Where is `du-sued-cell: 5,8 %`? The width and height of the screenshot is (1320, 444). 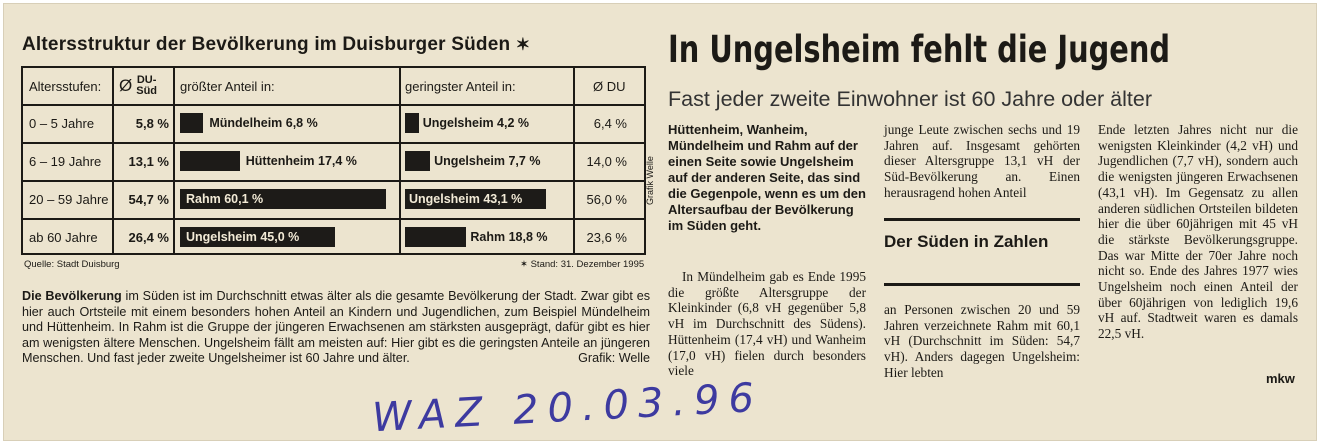
du-sued-cell: 5,8 % is located at coordinates (152, 123).